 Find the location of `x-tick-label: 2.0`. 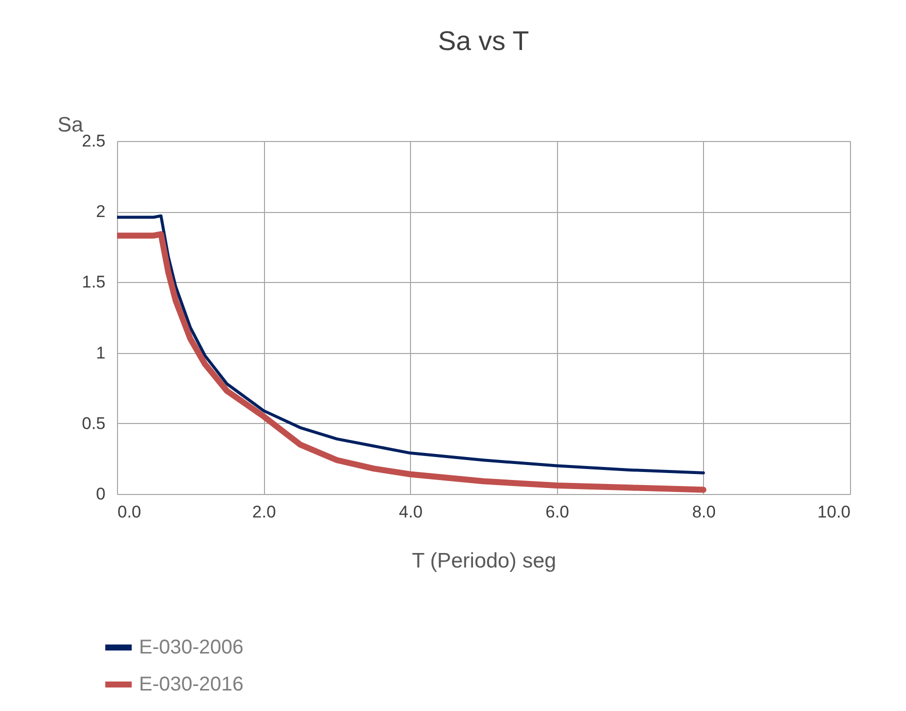

x-tick-label: 2.0 is located at coordinates (264, 512).